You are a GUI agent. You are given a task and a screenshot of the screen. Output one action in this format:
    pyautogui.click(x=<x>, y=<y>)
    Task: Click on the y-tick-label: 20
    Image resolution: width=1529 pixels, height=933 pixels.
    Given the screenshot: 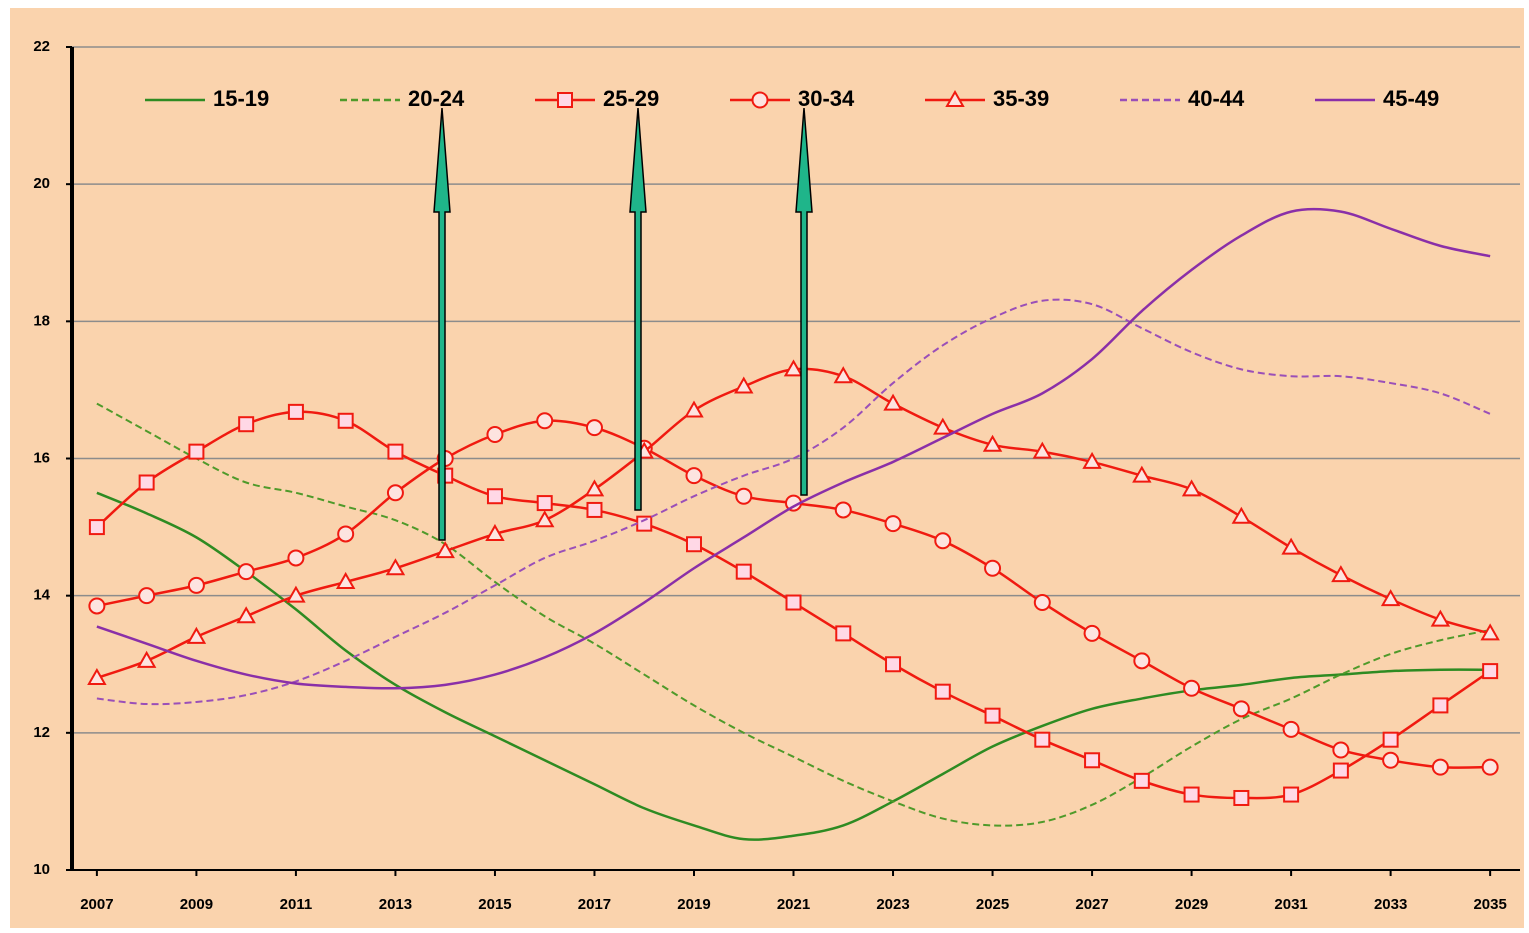 What is the action you would take?
    pyautogui.click(x=41, y=183)
    